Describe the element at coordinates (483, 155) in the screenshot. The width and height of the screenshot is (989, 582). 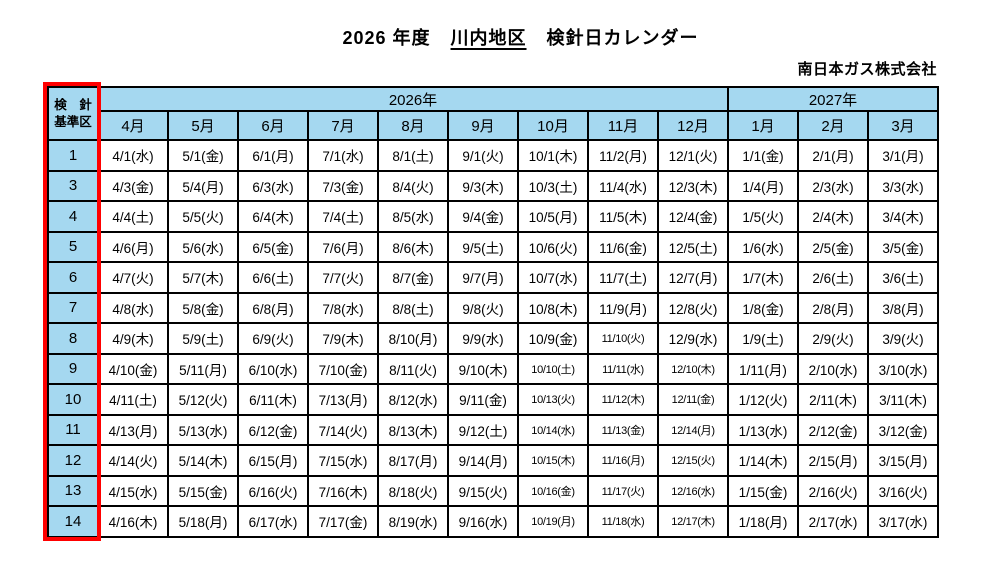
I see `date-cell: 9/1(火)` at that location.